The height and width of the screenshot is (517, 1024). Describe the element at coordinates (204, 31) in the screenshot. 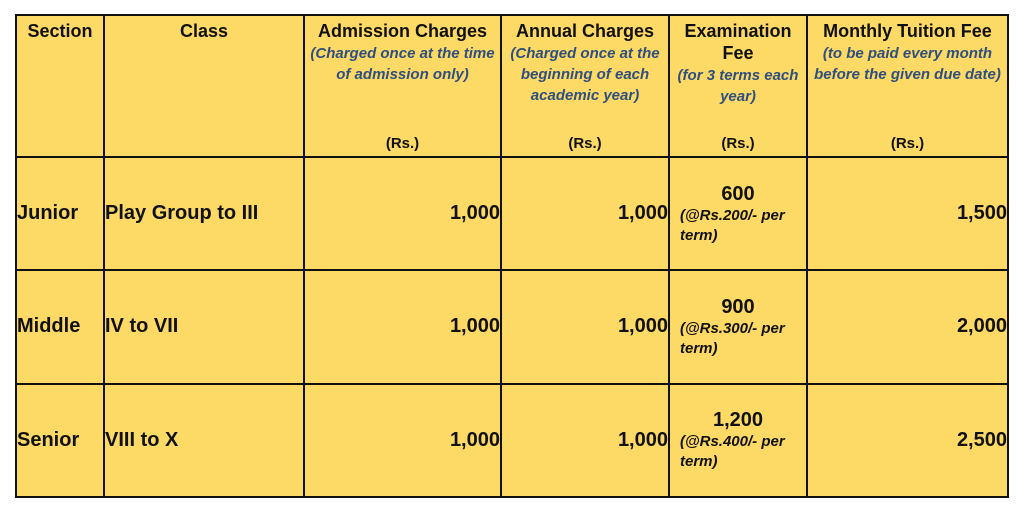

I see `header-class-title: Class` at that location.